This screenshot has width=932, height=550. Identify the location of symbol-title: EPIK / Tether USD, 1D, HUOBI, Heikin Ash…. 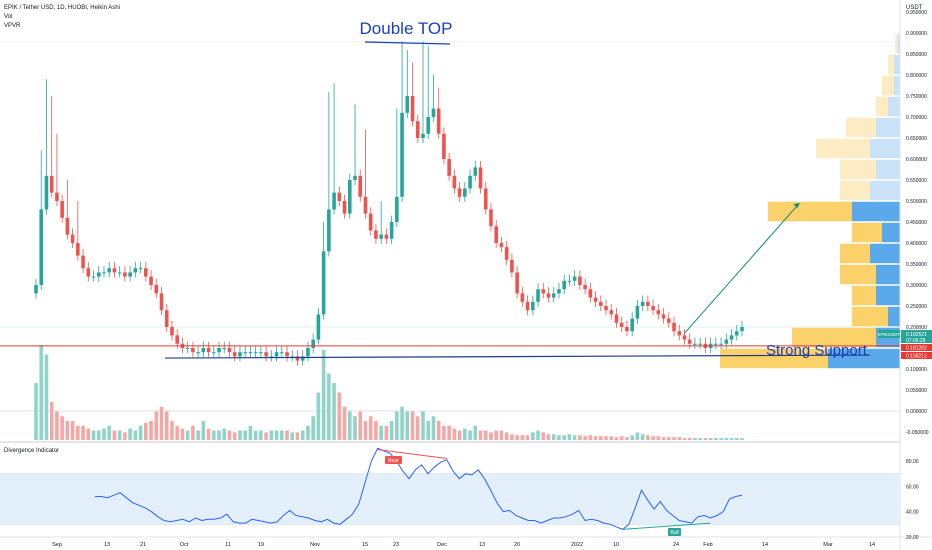
(62, 8).